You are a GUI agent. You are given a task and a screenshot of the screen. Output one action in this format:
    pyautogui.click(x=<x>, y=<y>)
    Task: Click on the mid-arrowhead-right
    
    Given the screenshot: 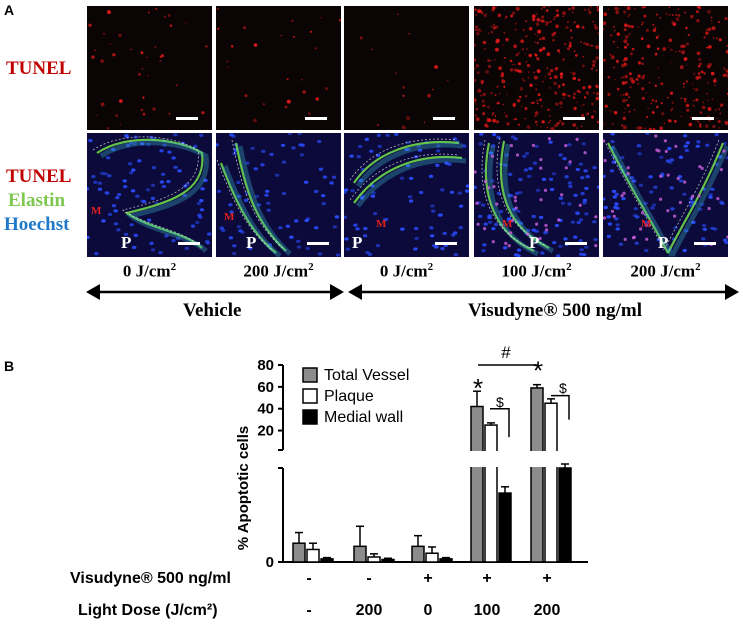 What is the action you would take?
    pyautogui.click(x=337, y=292)
    